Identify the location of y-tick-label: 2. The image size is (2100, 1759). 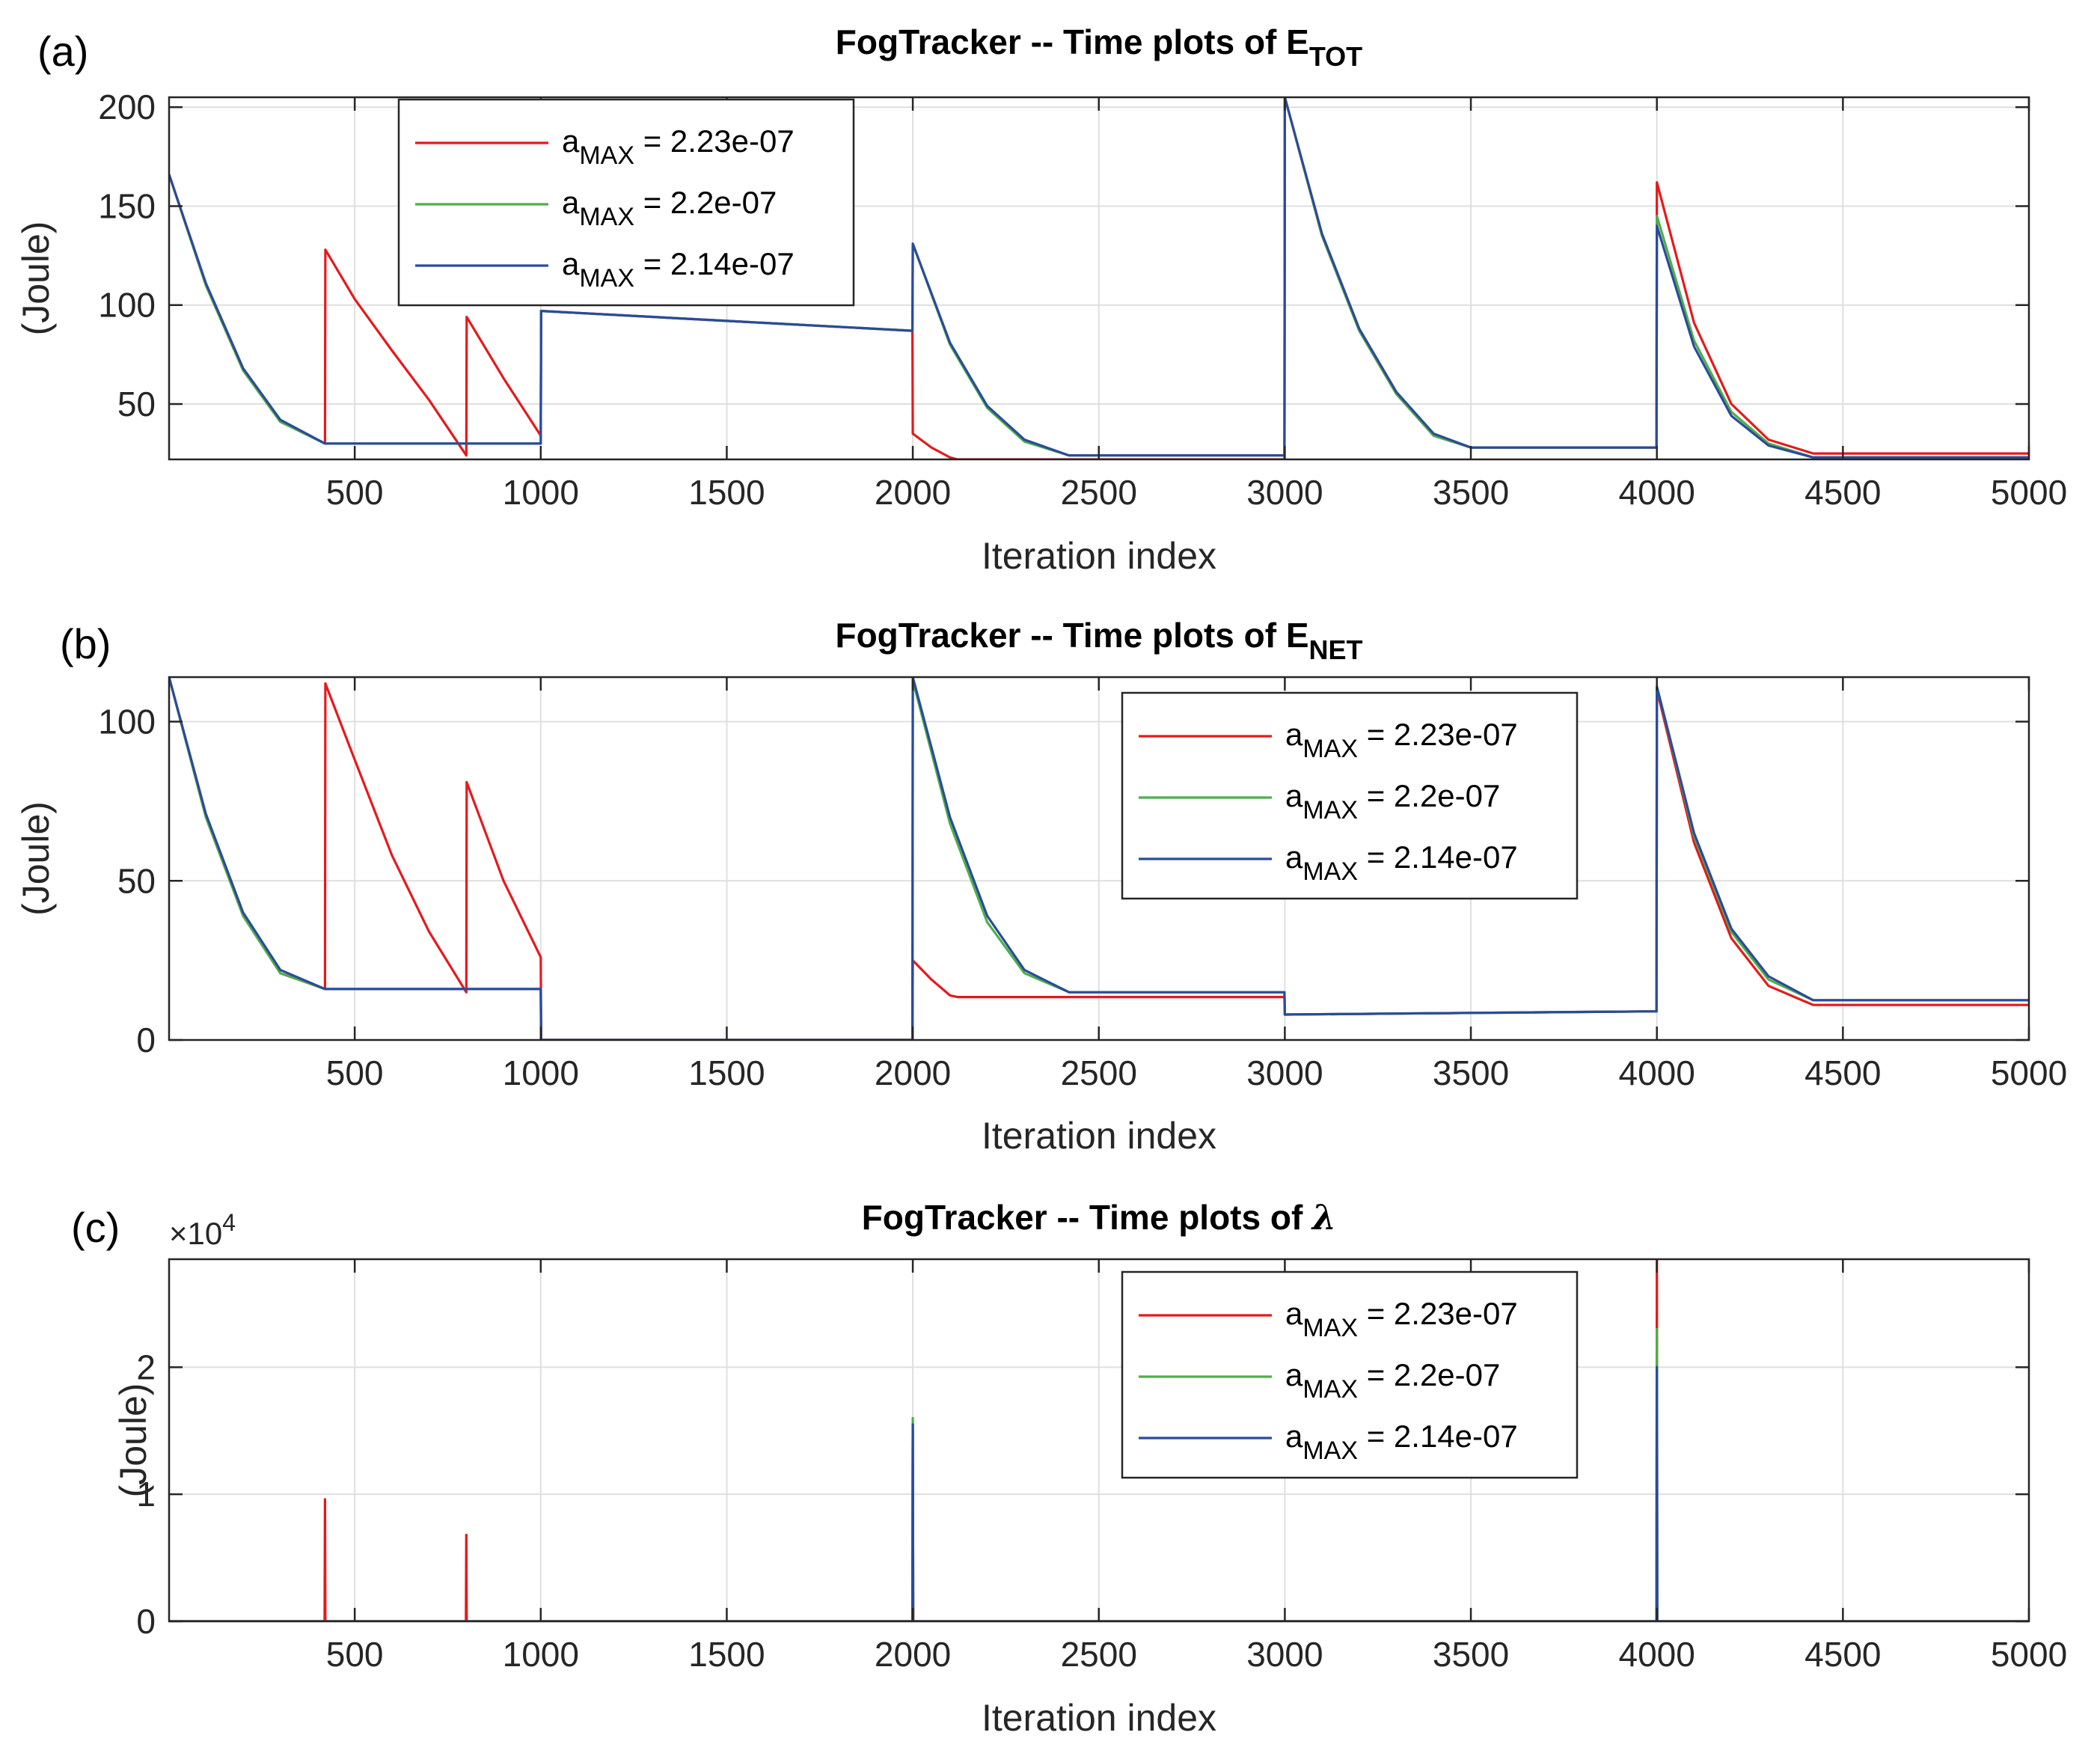
(146, 1366).